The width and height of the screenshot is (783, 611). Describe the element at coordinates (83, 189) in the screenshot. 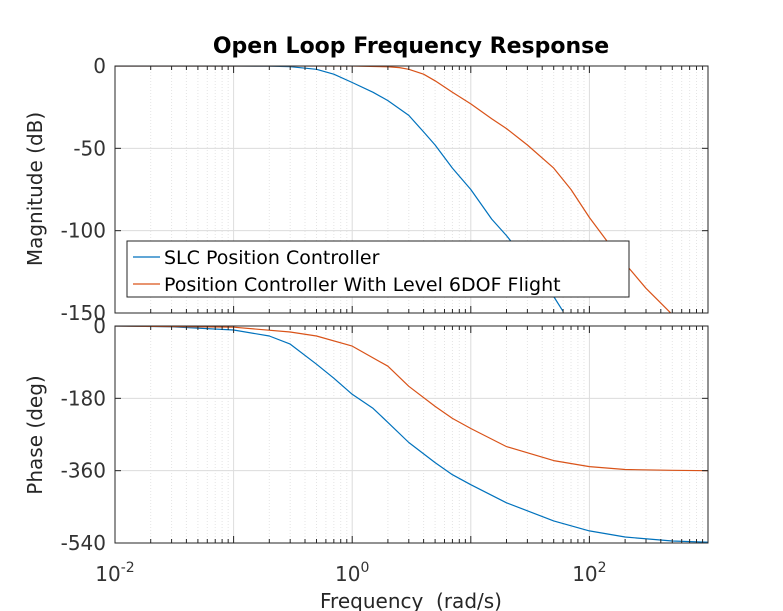

I see `magnitude-y-tick-labels: 0 -50 -100 -150` at that location.